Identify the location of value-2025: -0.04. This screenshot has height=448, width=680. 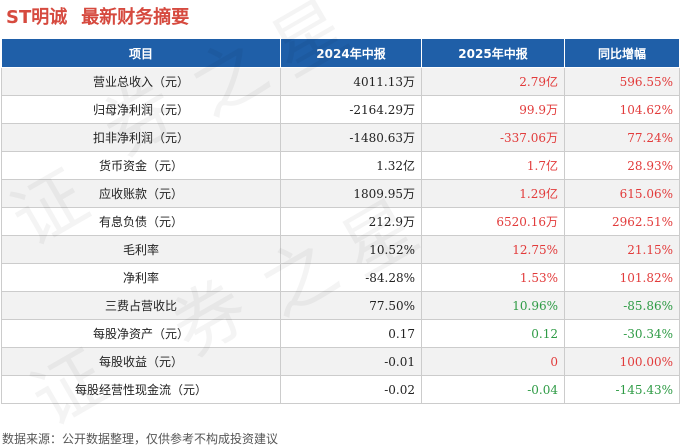
(493, 389).